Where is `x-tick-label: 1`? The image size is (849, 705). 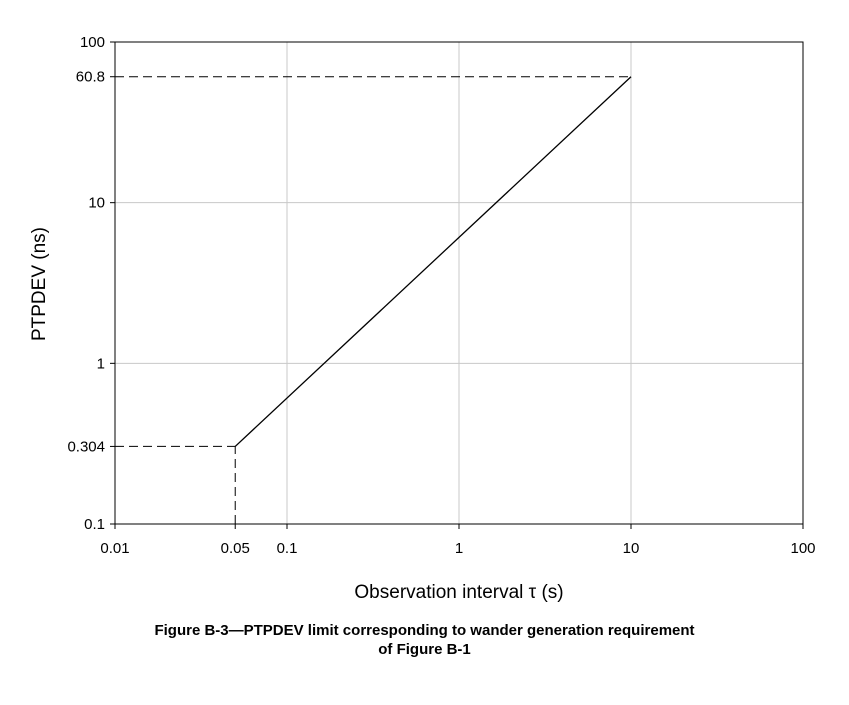
x-tick-label: 1 is located at coordinates (459, 548).